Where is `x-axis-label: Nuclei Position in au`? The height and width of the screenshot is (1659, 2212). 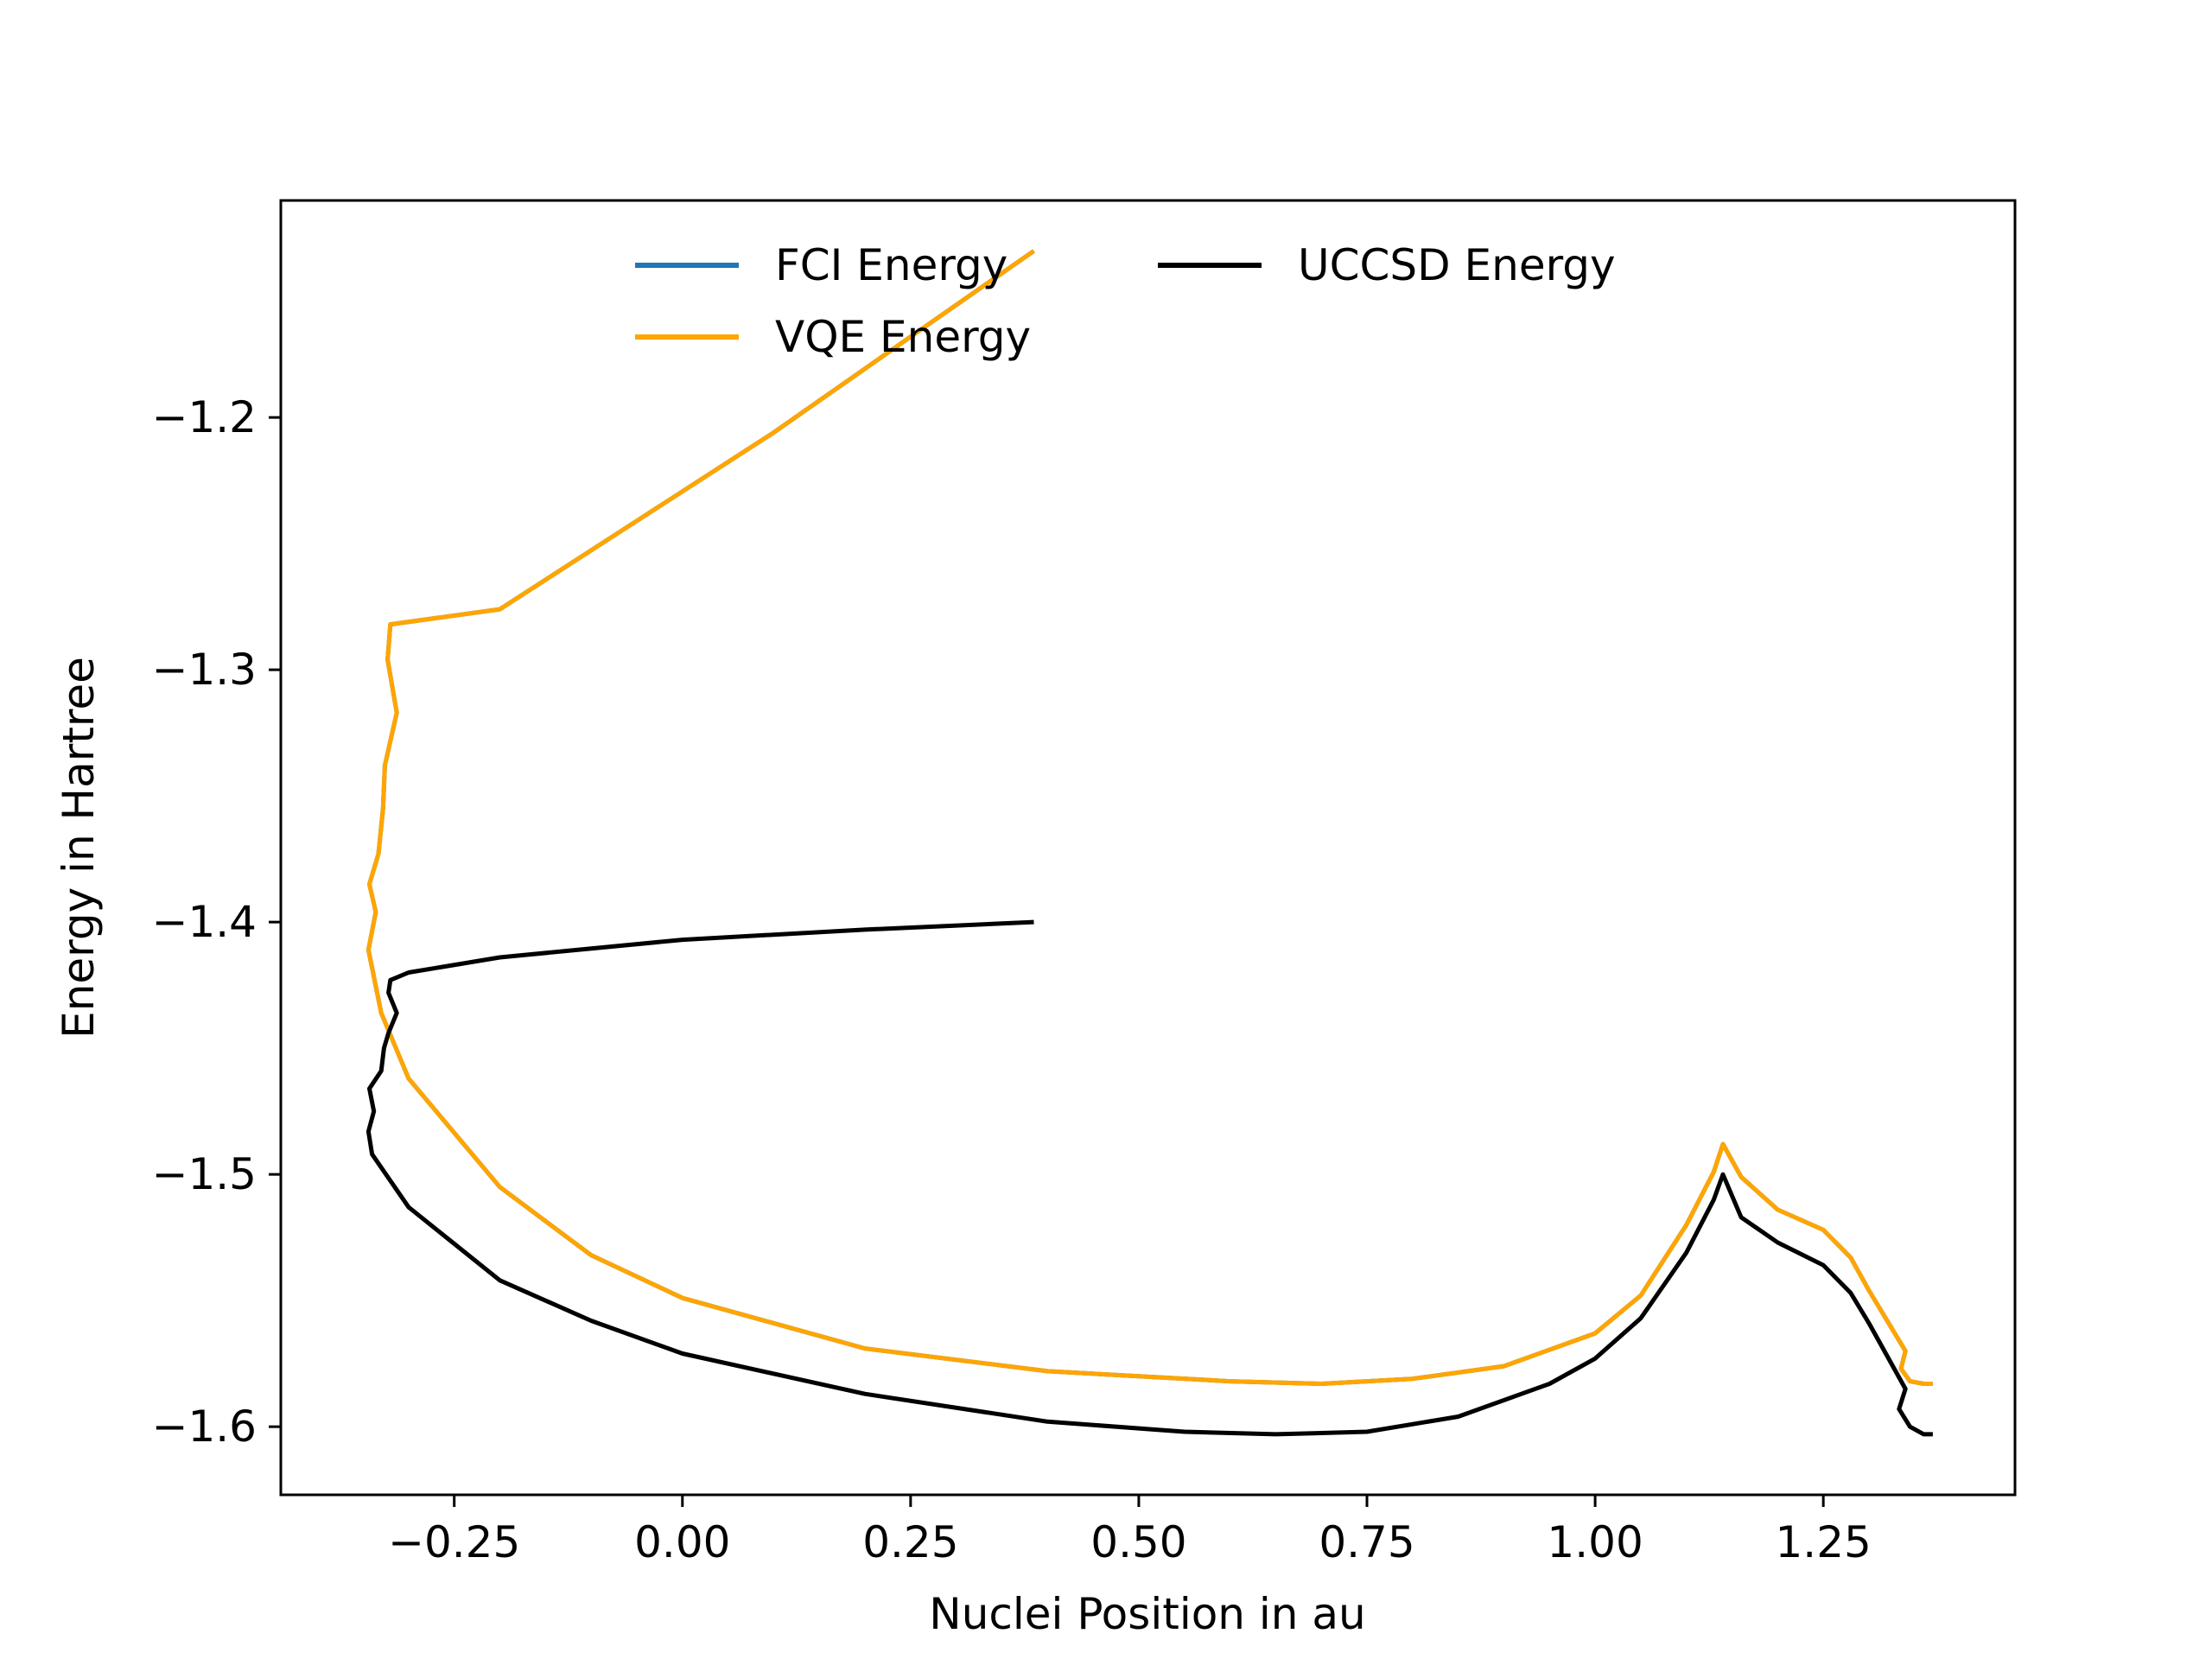
x-axis-label: Nuclei Position in au is located at coordinates (1147, 1614).